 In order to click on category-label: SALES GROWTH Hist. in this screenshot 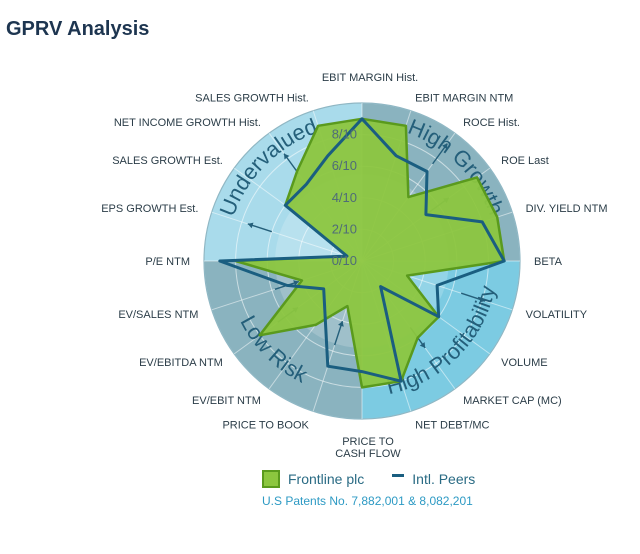, I will do `click(252, 98)`.